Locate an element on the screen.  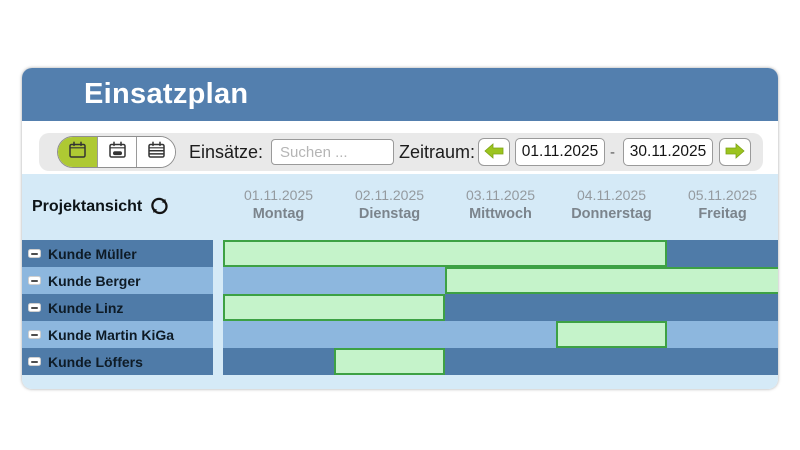
day-date: 02.11.2025 is located at coordinates (389, 195).